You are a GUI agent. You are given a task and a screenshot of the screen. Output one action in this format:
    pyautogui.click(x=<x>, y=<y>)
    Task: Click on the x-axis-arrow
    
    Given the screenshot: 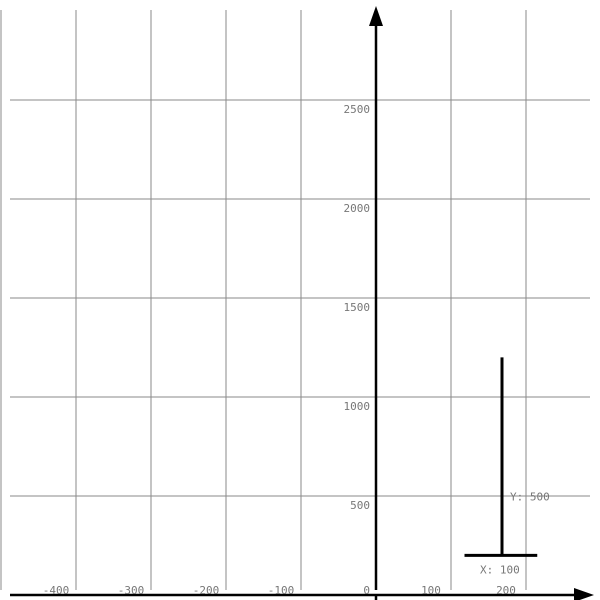 What is the action you would take?
    pyautogui.click(x=584, y=594)
    